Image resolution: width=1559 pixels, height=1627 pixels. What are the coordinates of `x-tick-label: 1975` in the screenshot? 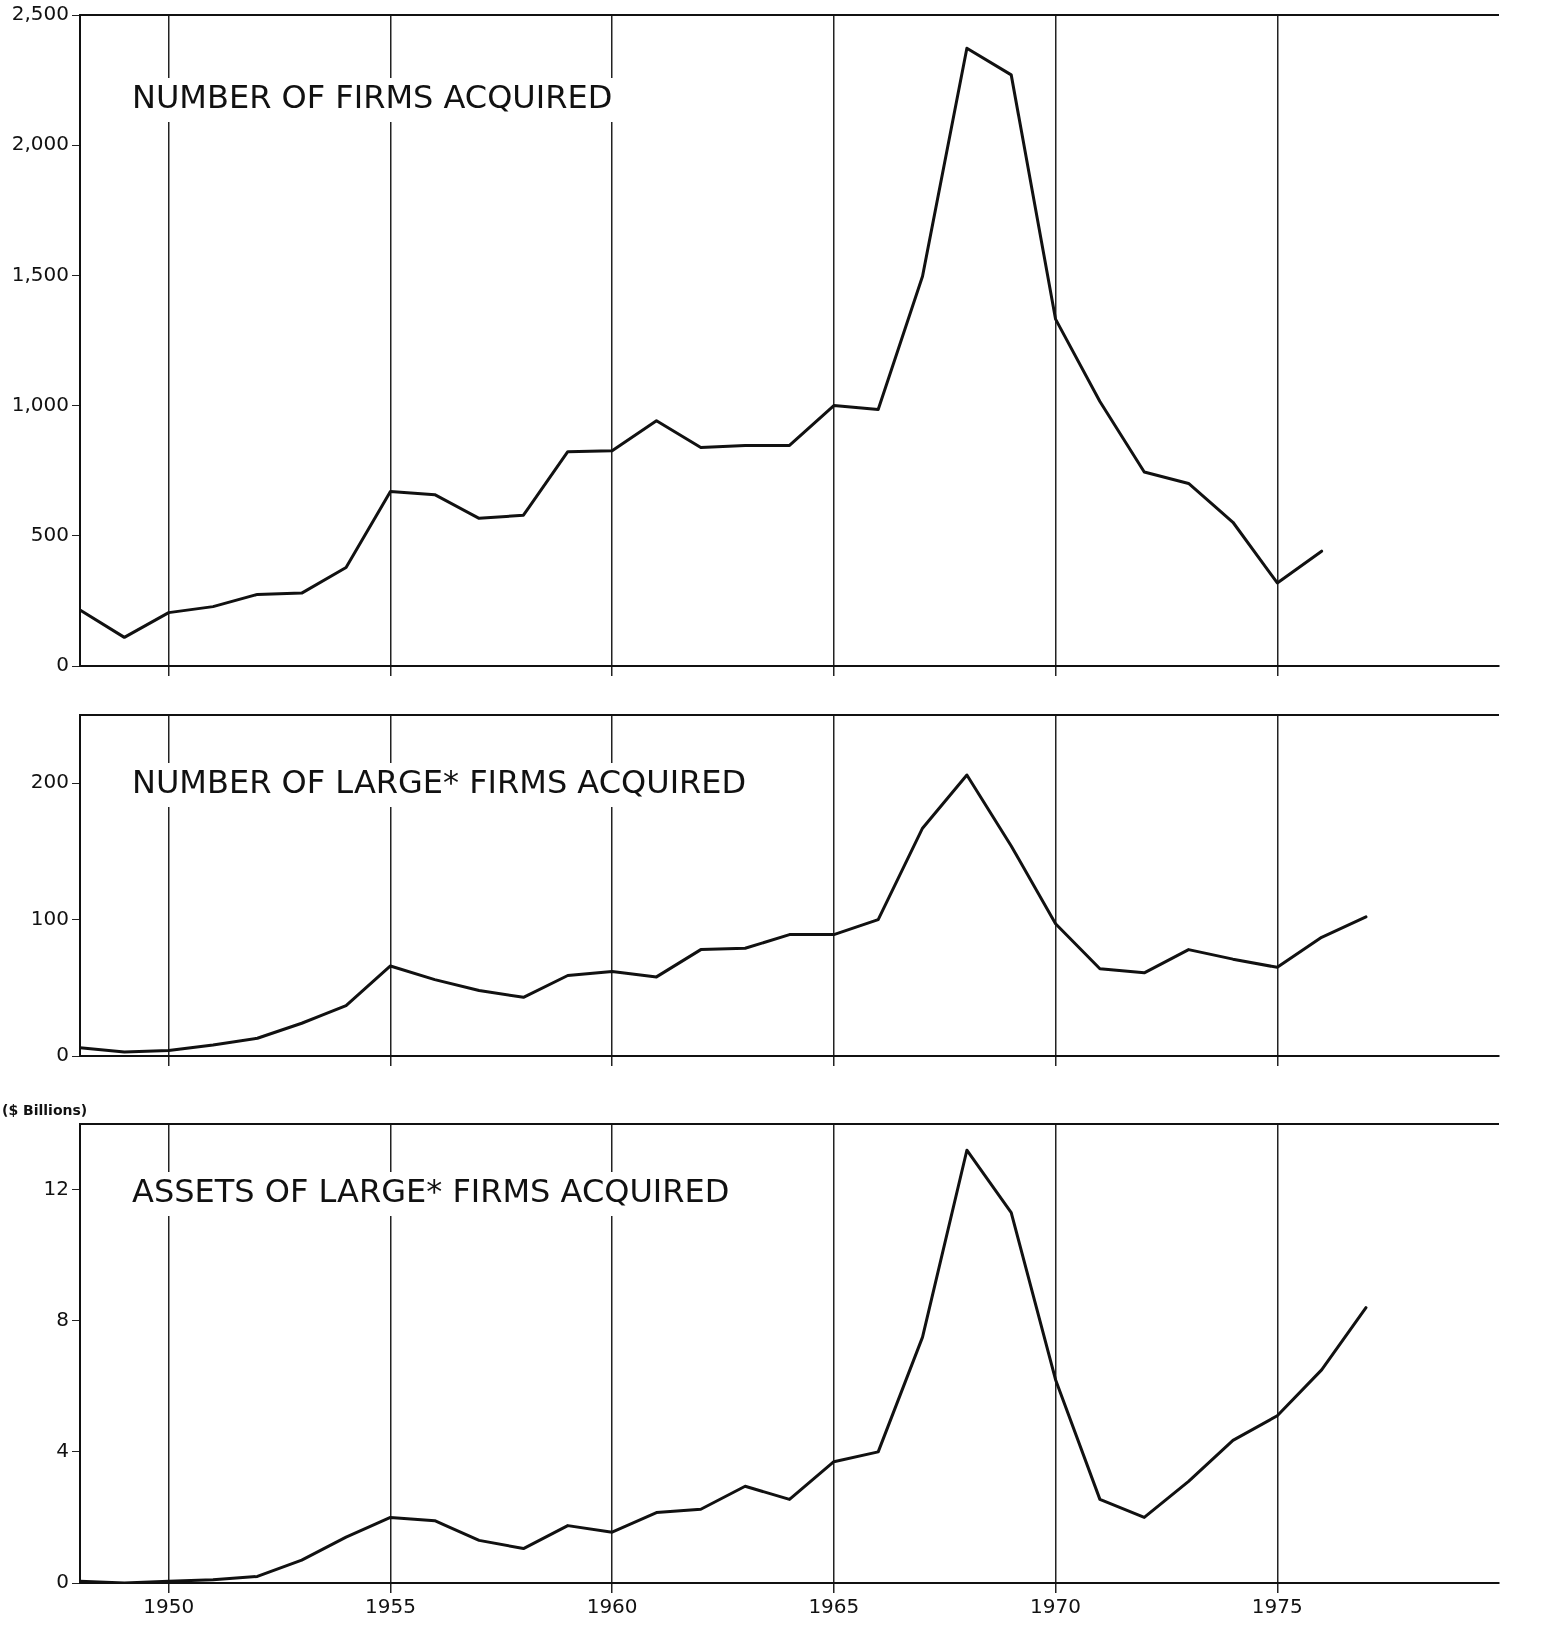 It's located at (1277, 1606).